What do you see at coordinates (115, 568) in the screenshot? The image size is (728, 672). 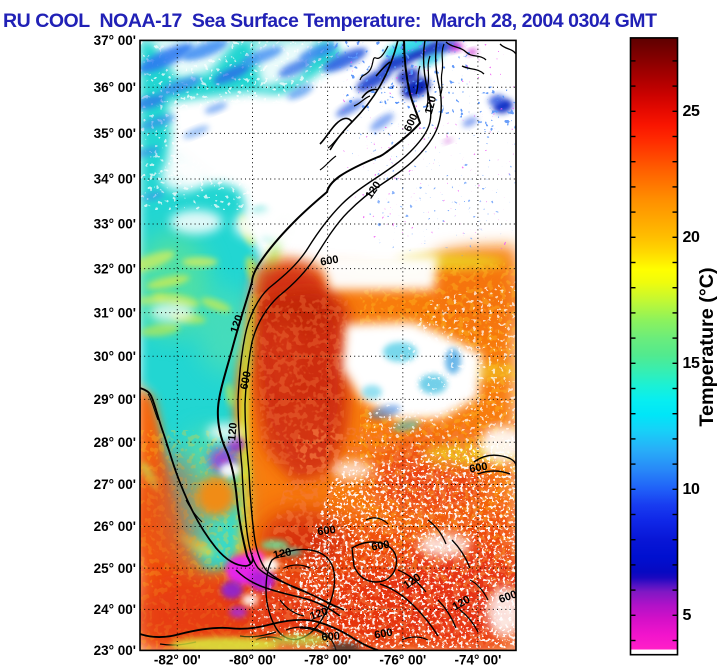 I see `svg-text: 25° 00'` at bounding box center [115, 568].